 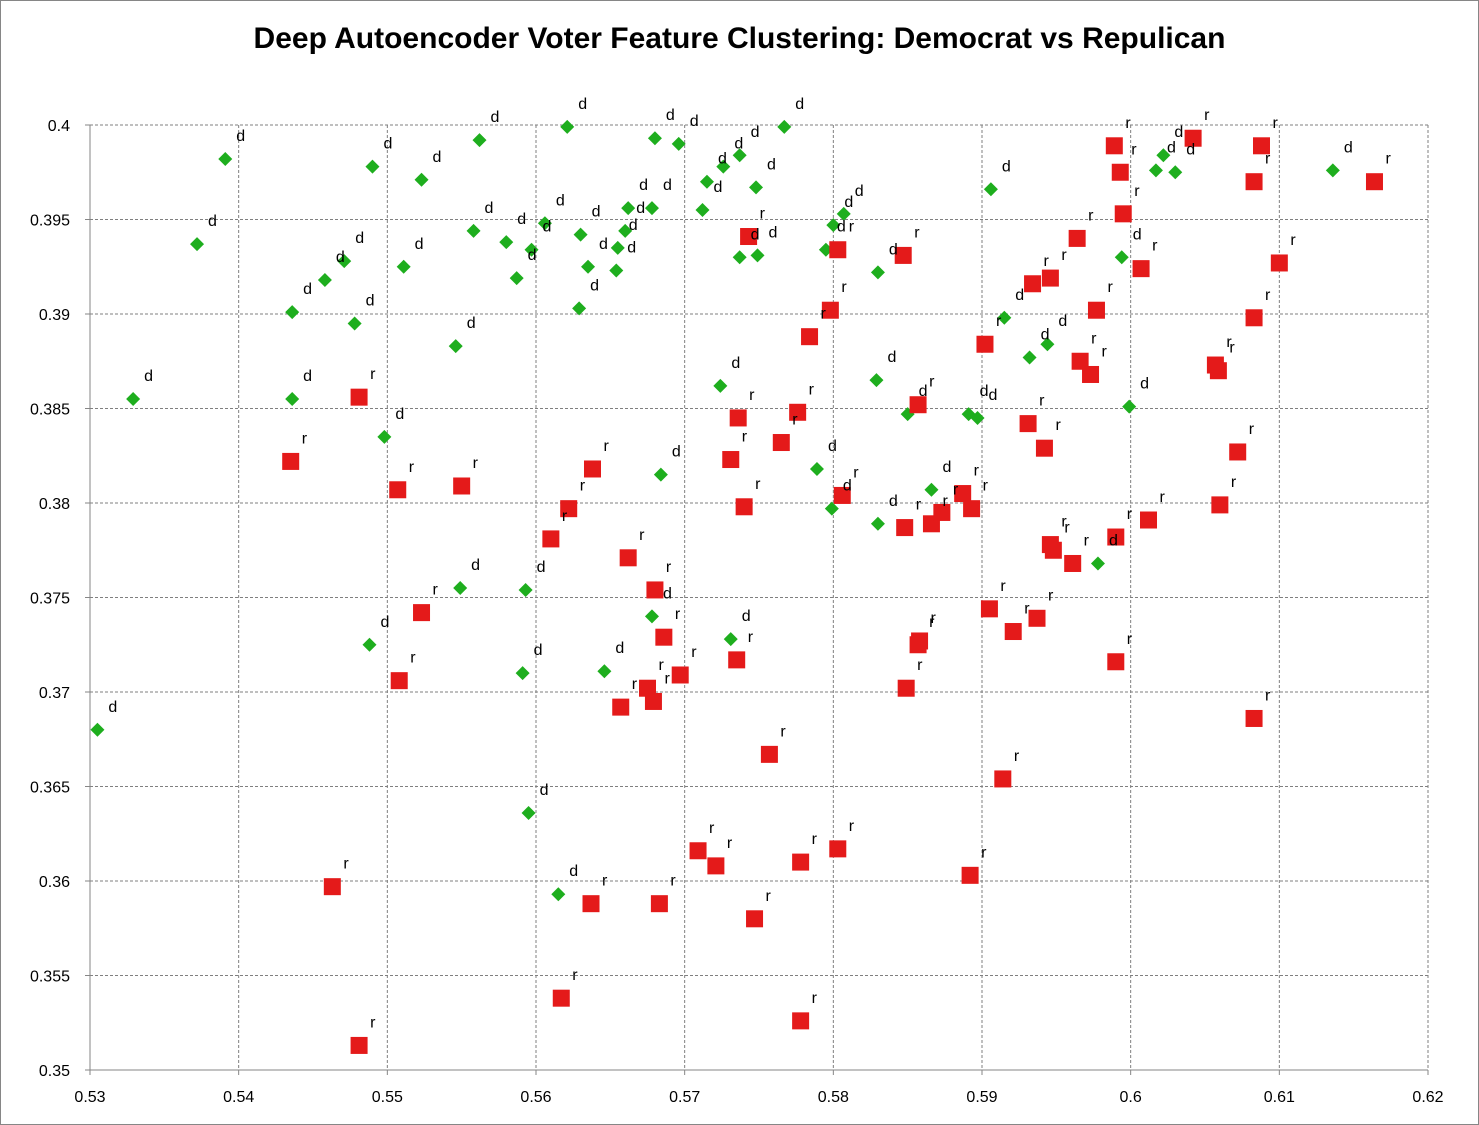 What do you see at coordinates (54, 504) in the screenshot?
I see `y-tick-label: 0.38` at bounding box center [54, 504].